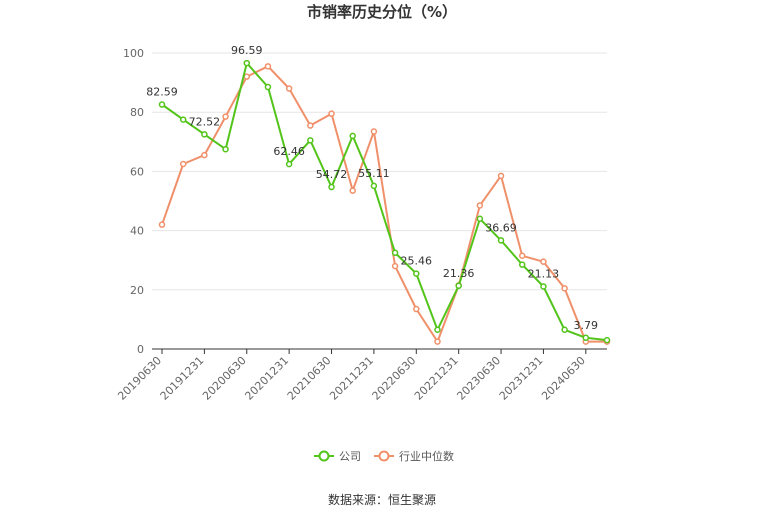  I want to click on x-tick-label: 20220630, so click(394, 378).